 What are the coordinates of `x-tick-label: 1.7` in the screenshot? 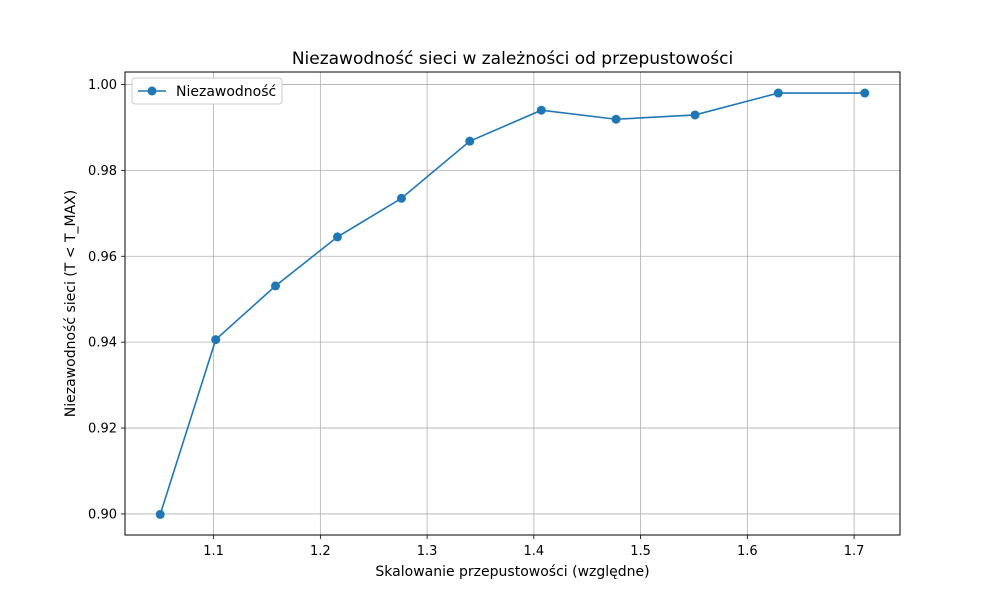 It's located at (854, 551).